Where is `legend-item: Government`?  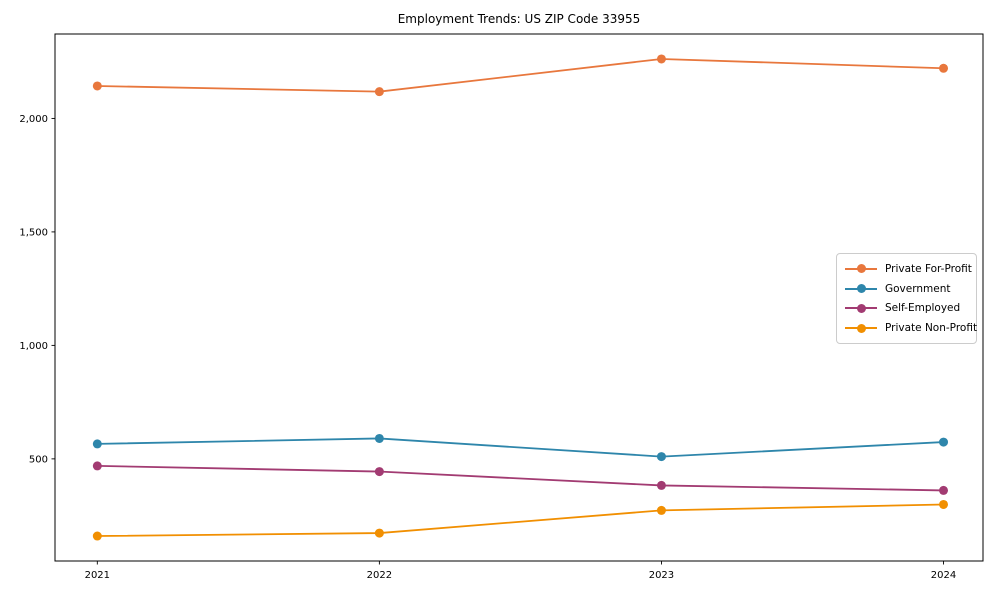
legend-item: Government is located at coordinates (906, 288).